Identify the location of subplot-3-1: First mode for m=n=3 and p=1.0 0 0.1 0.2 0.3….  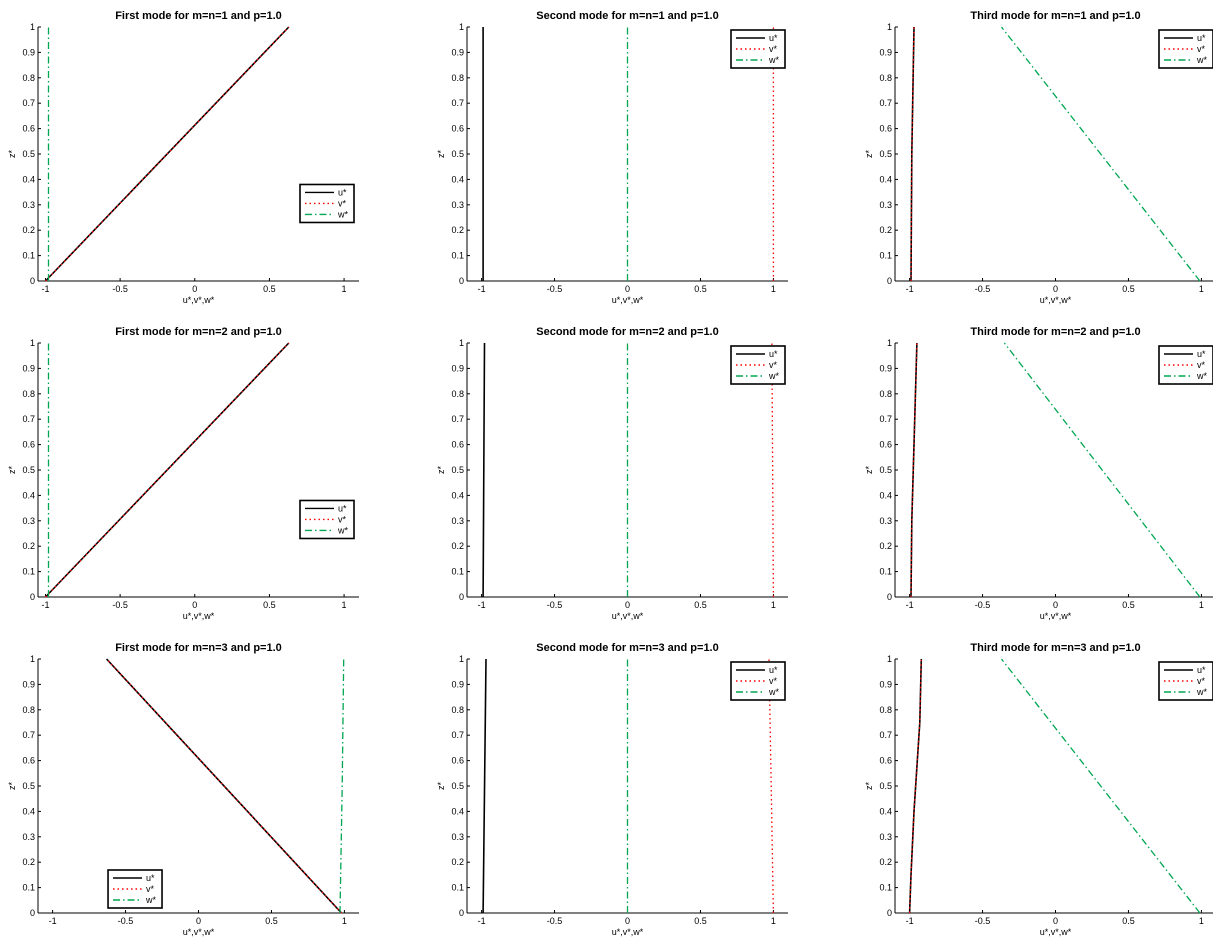
(183, 789).